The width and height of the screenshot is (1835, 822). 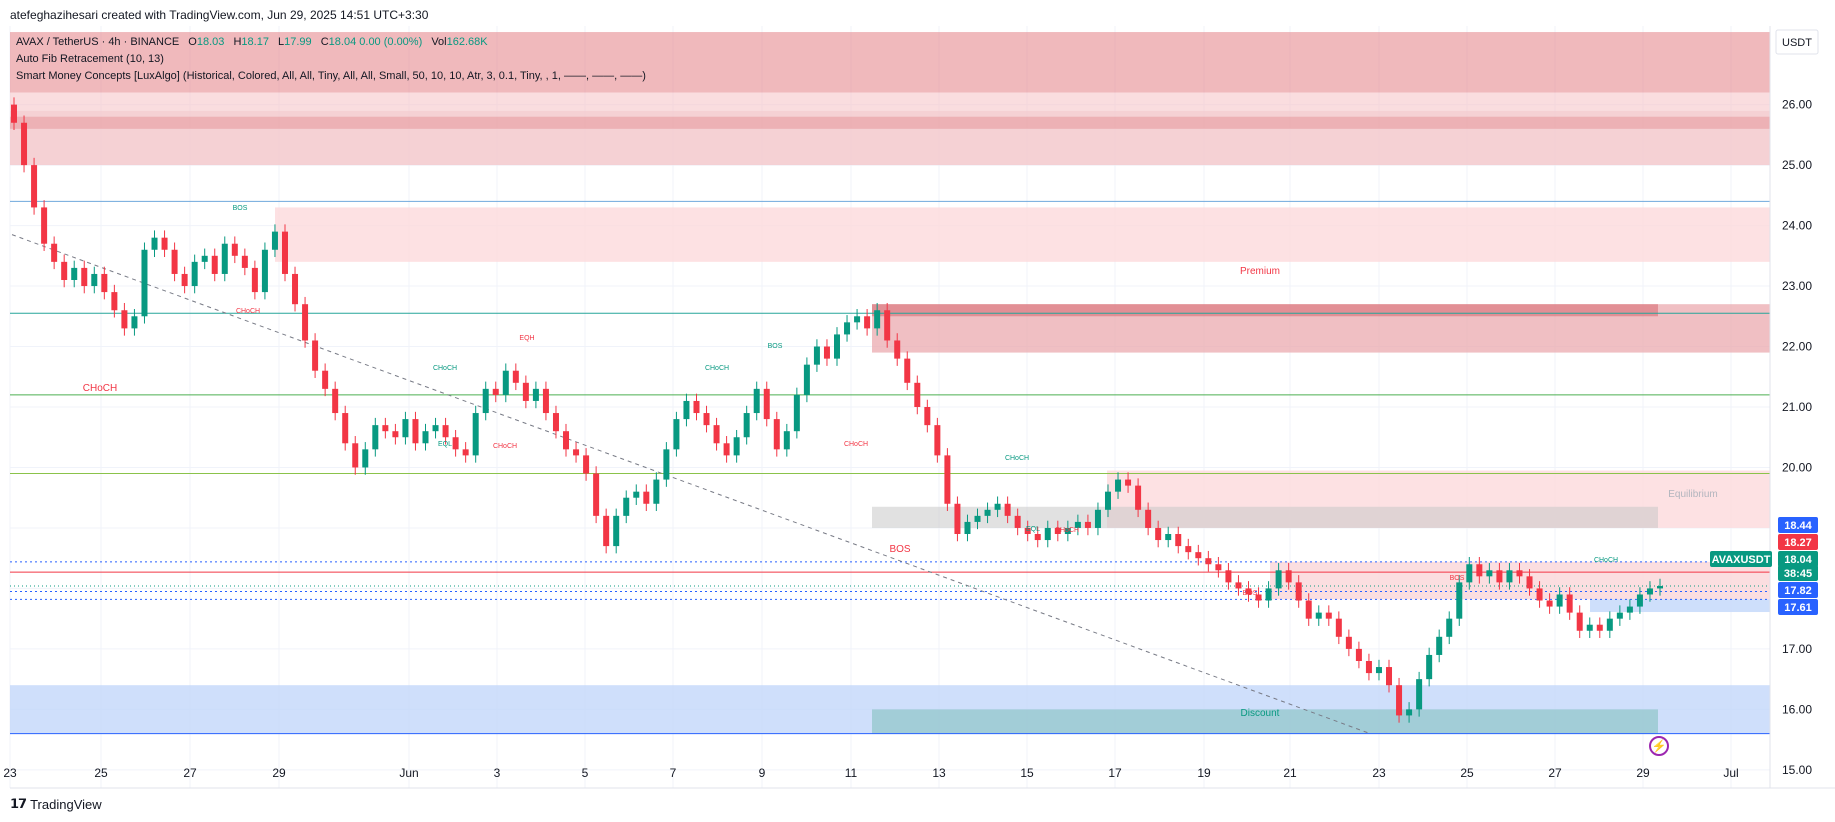 I want to click on price-tag-value: 18.27, so click(x=1798, y=543).